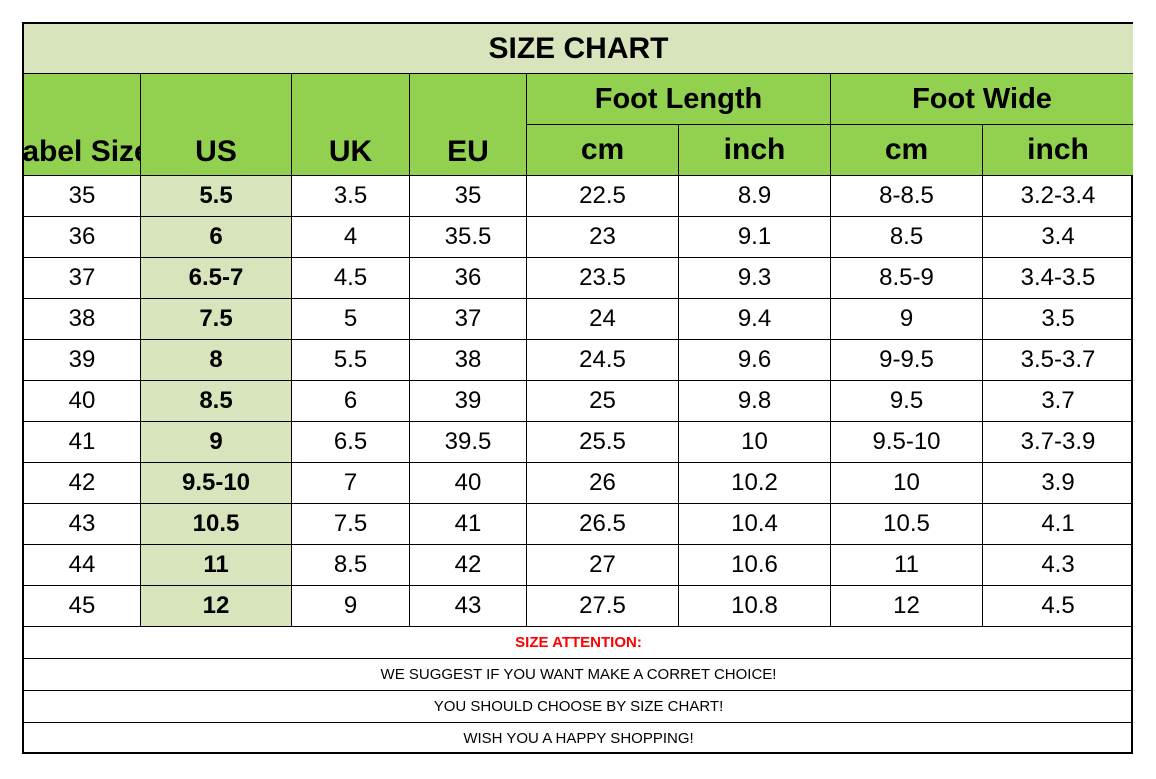  What do you see at coordinates (216, 442) in the screenshot?
I see `cell-us: 9` at bounding box center [216, 442].